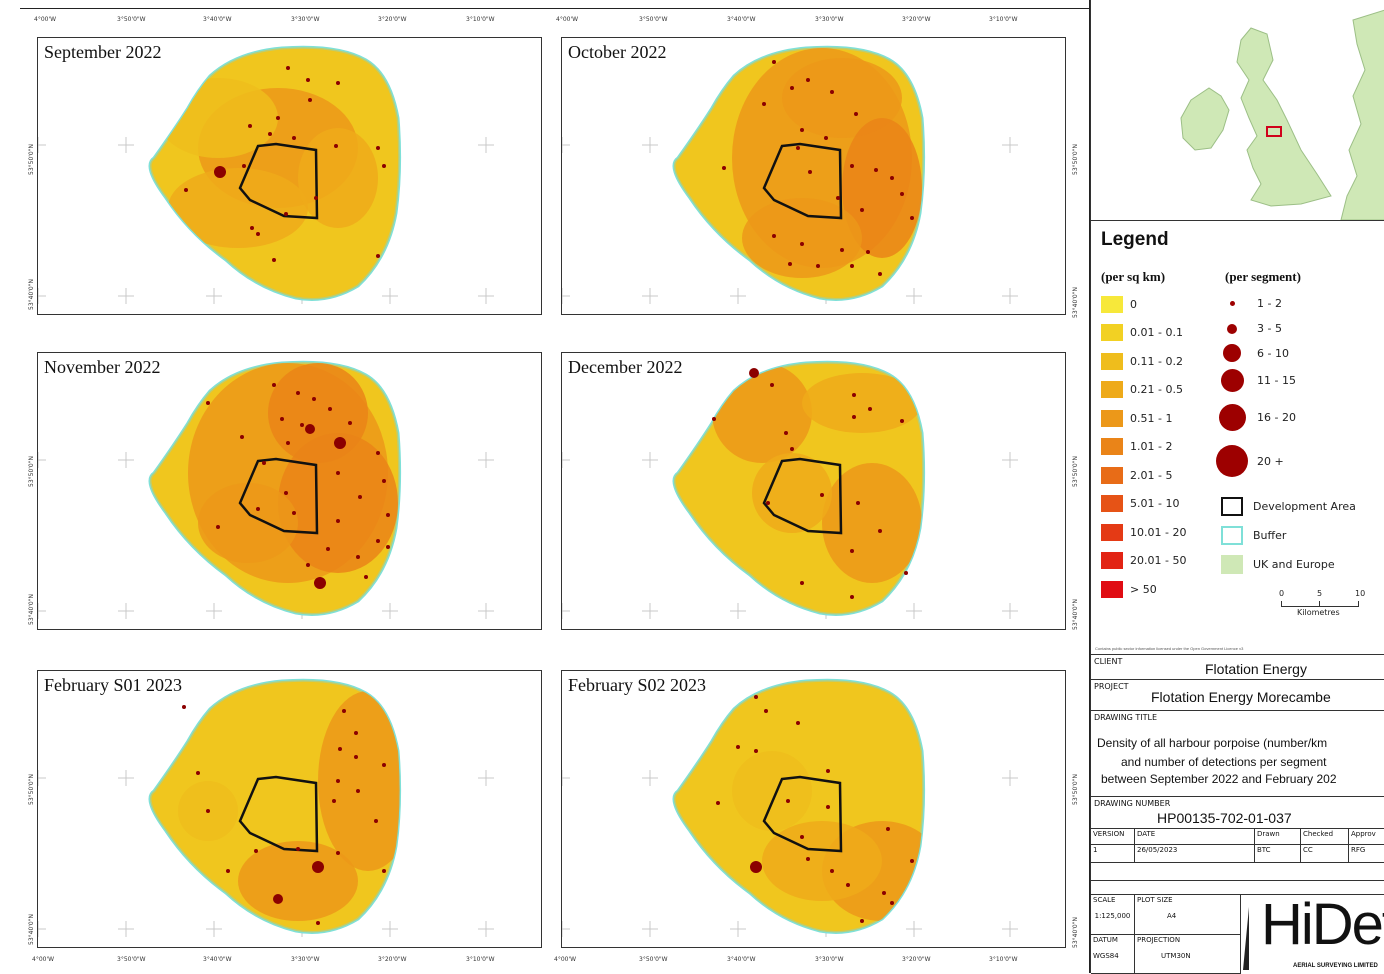  I want to click on scale-tick: 0, so click(1282, 593).